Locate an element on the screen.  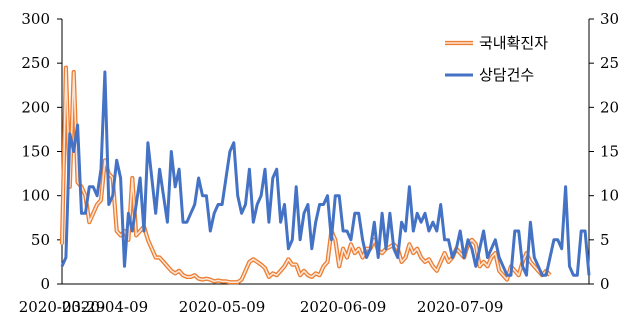
left-axis-tick-label: 100 is located at coordinates (35, 196).